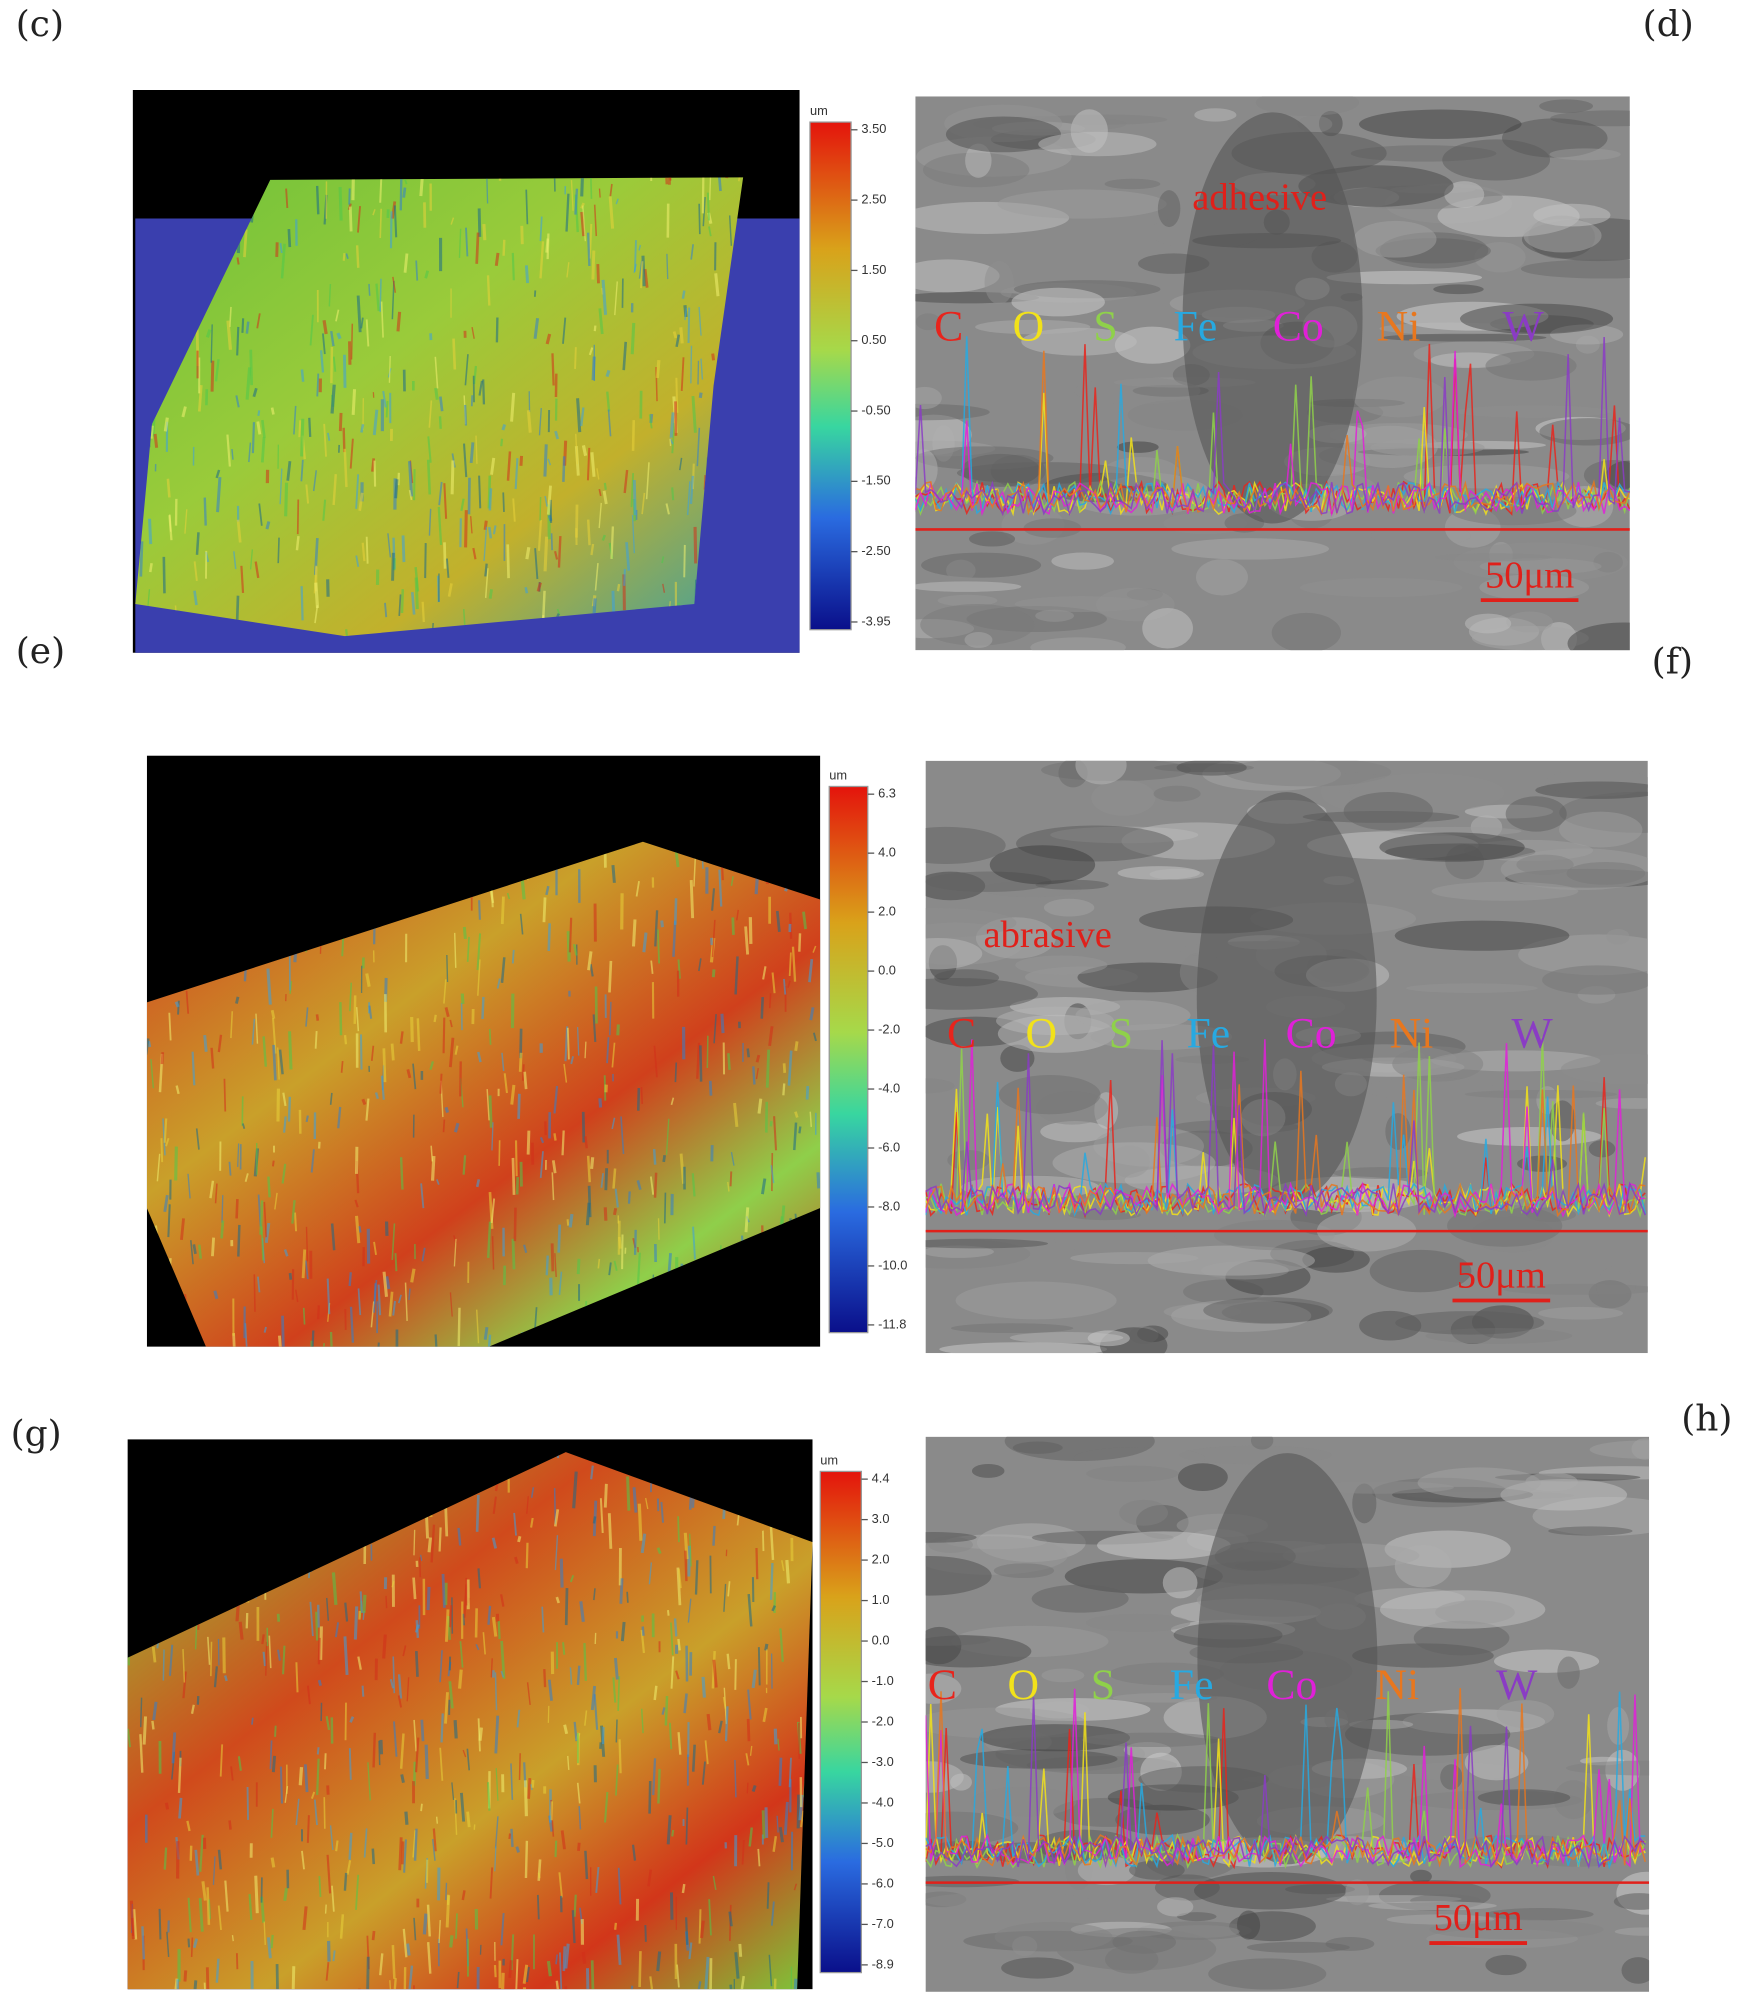 This screenshot has width=1742, height=2015. What do you see at coordinates (887, 793) in the screenshot?
I see `colorbar-tick-label: 6.3` at bounding box center [887, 793].